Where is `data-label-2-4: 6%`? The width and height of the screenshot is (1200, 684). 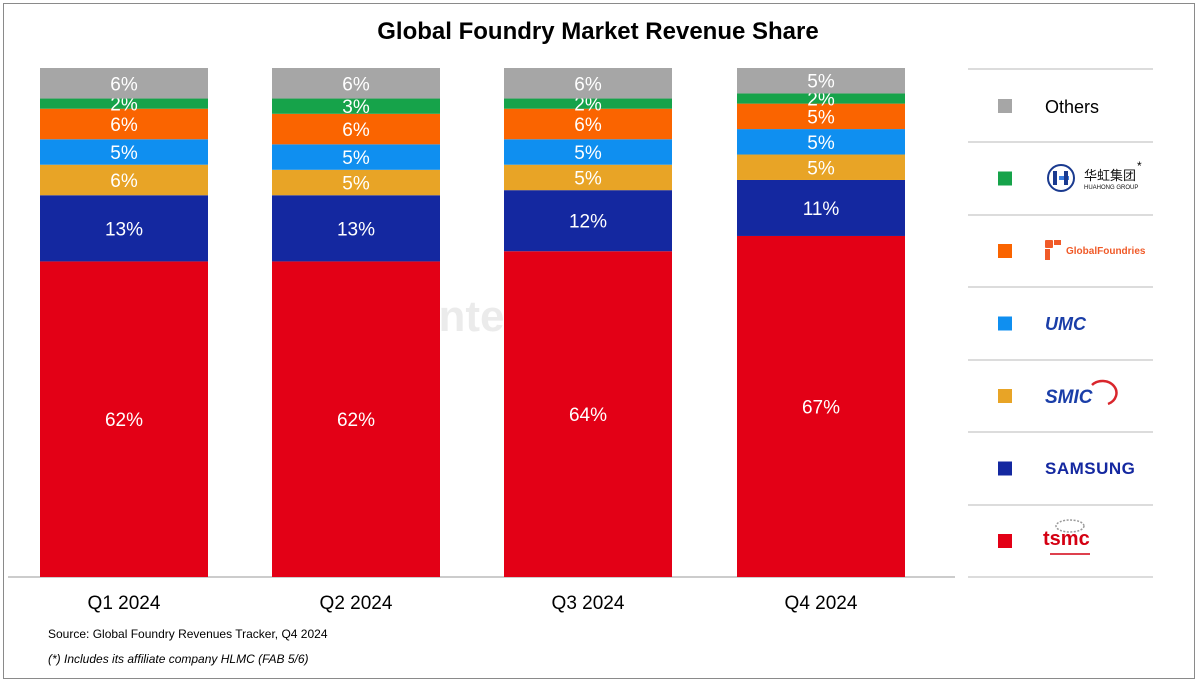 data-label-2-4: 6% is located at coordinates (588, 125).